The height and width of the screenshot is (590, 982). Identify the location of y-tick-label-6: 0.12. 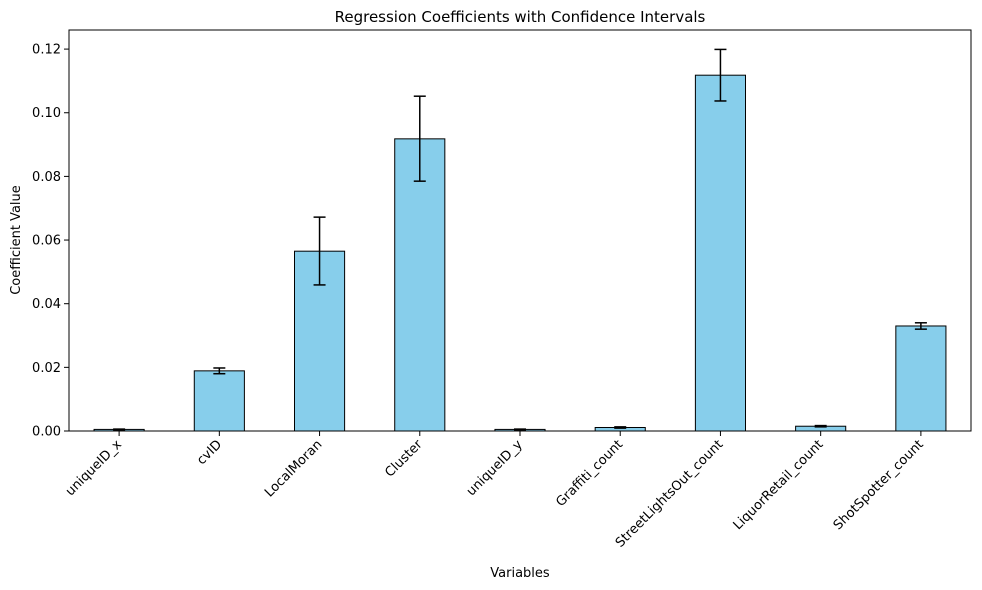
(46, 50).